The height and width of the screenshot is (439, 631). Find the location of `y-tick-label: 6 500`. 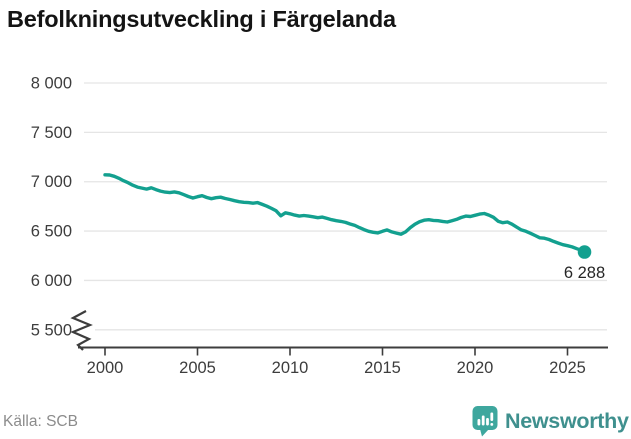

y-tick-label: 6 500 is located at coordinates (51, 232).